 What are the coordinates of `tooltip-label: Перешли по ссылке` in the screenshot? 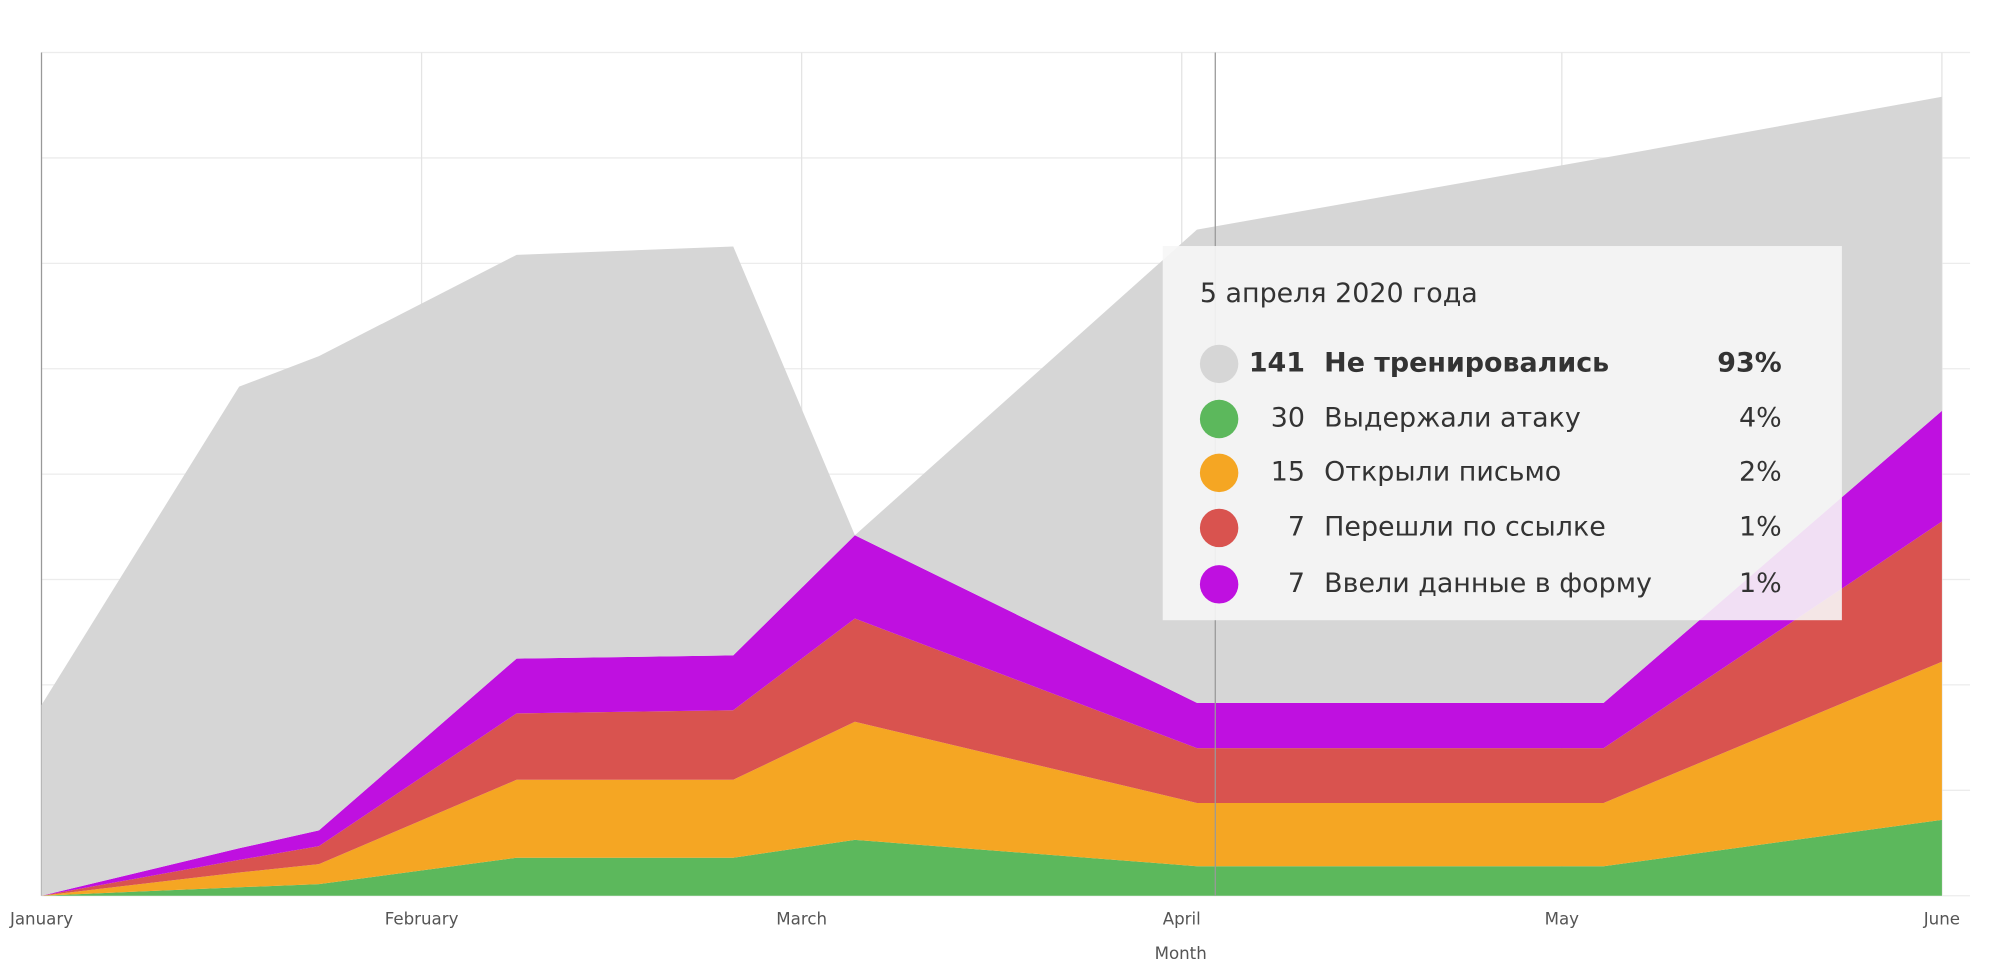 It's located at (1465, 526).